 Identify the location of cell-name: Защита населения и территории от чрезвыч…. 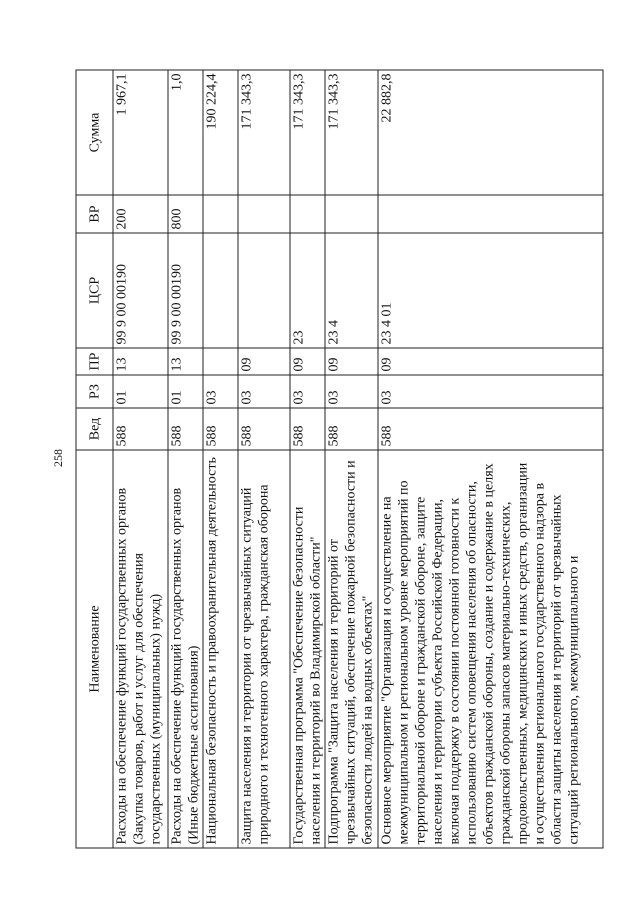
(264, 649).